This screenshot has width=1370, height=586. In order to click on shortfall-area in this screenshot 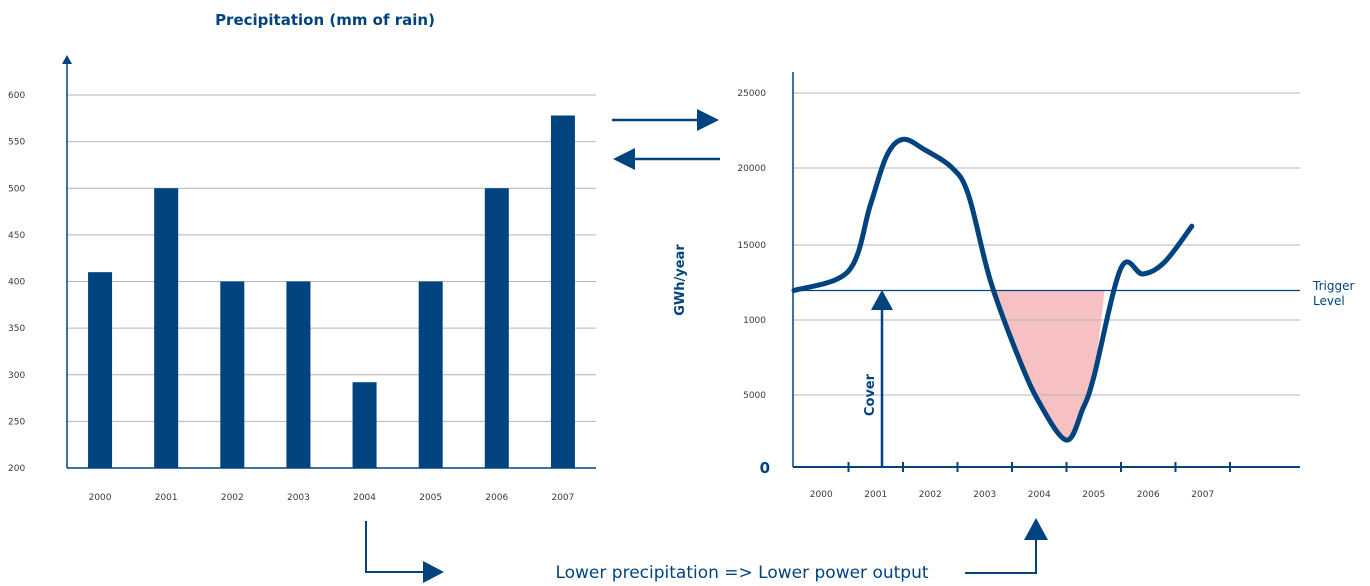, I will do `click(1047, 365)`.